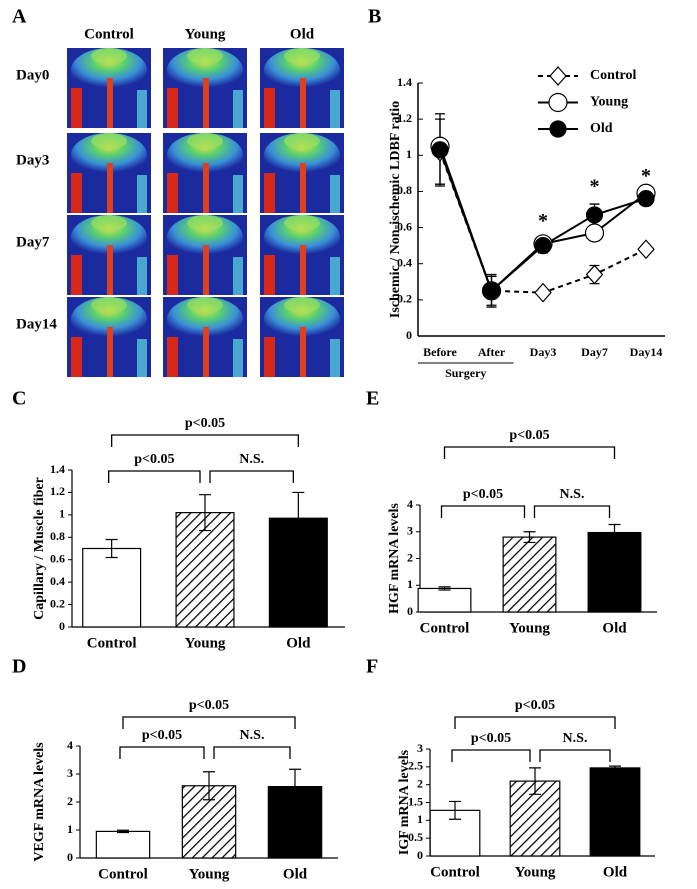 The height and width of the screenshot is (889, 697). Describe the element at coordinates (70, 801) in the screenshot. I see `y-tick-label: 2` at that location.